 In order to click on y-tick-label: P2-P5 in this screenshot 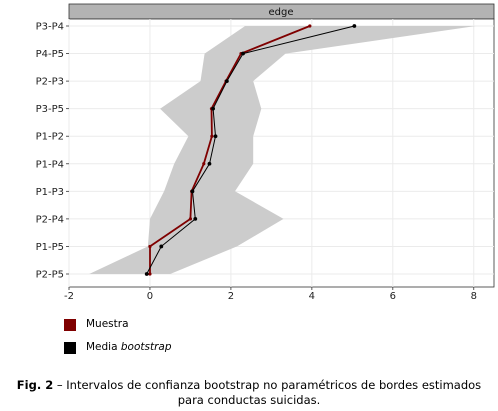, I will do `click(50, 275)`.